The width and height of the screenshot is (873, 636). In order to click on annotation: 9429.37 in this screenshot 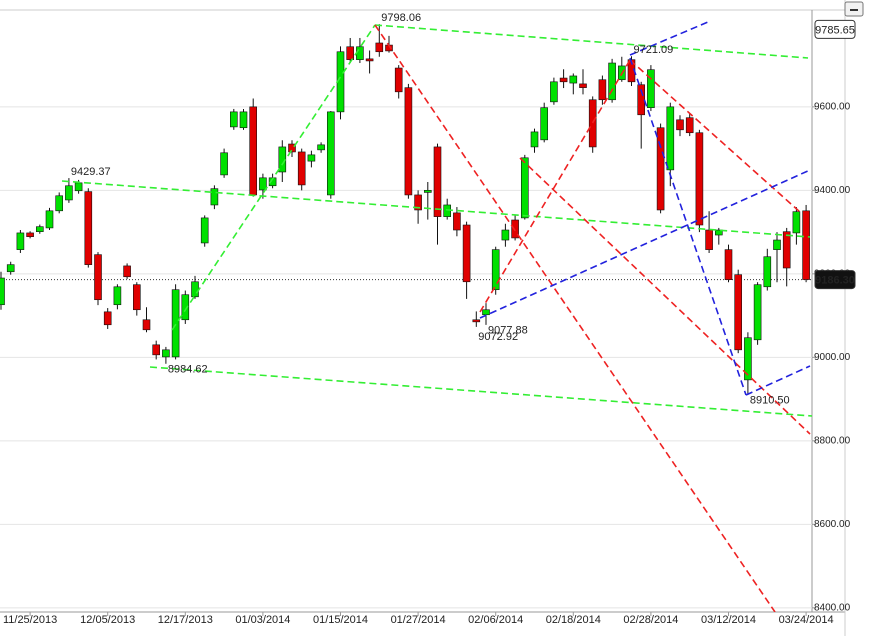, I will do `click(91, 172)`.